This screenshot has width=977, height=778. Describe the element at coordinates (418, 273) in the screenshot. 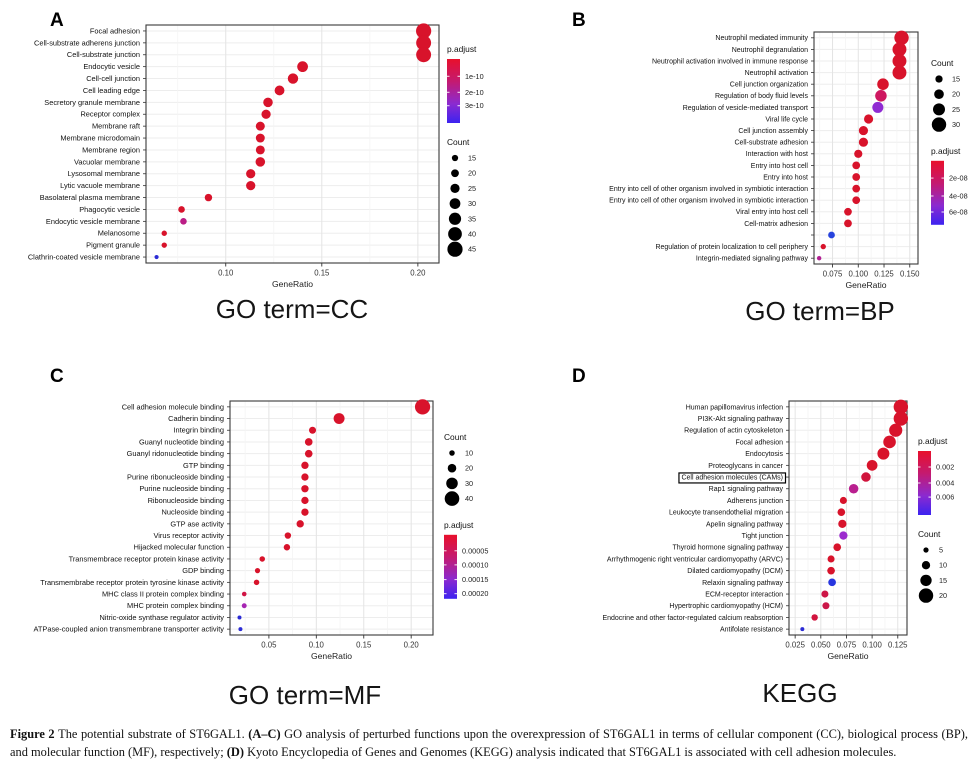

I see `x-tick-label: 0.20` at that location.